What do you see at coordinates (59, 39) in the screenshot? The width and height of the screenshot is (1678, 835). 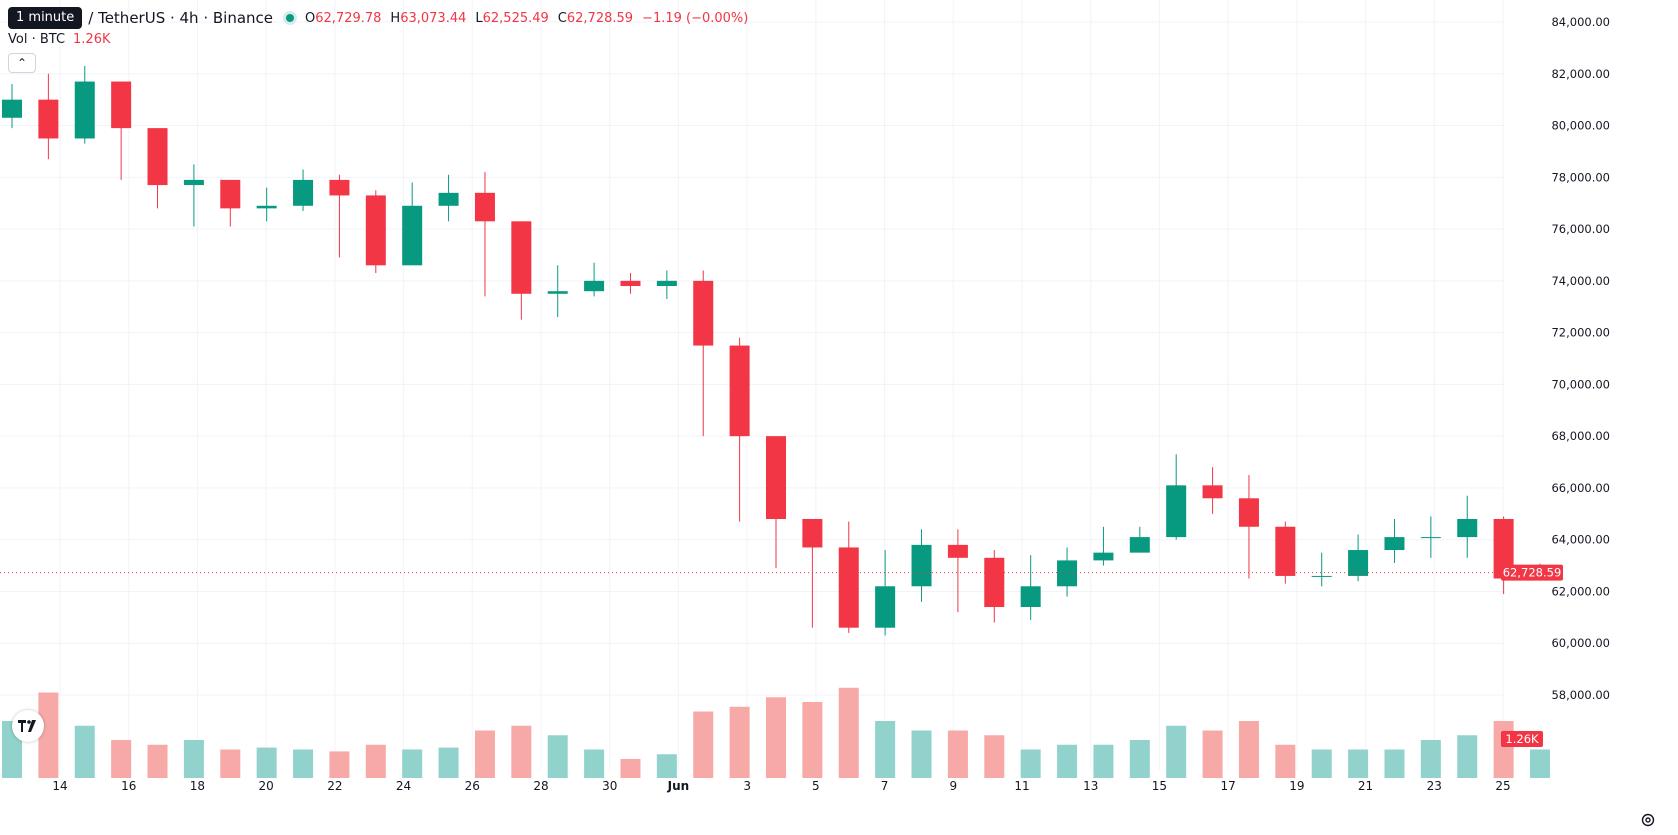 I see `volume-legend: Vol · BTC 1.26K` at bounding box center [59, 39].